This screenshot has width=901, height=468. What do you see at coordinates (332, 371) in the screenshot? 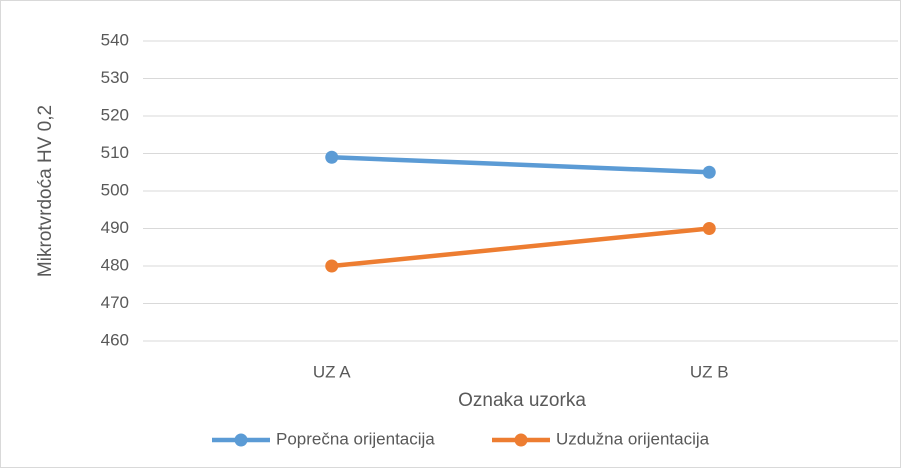
I see `x-tick-label: UZ A` at bounding box center [332, 371].